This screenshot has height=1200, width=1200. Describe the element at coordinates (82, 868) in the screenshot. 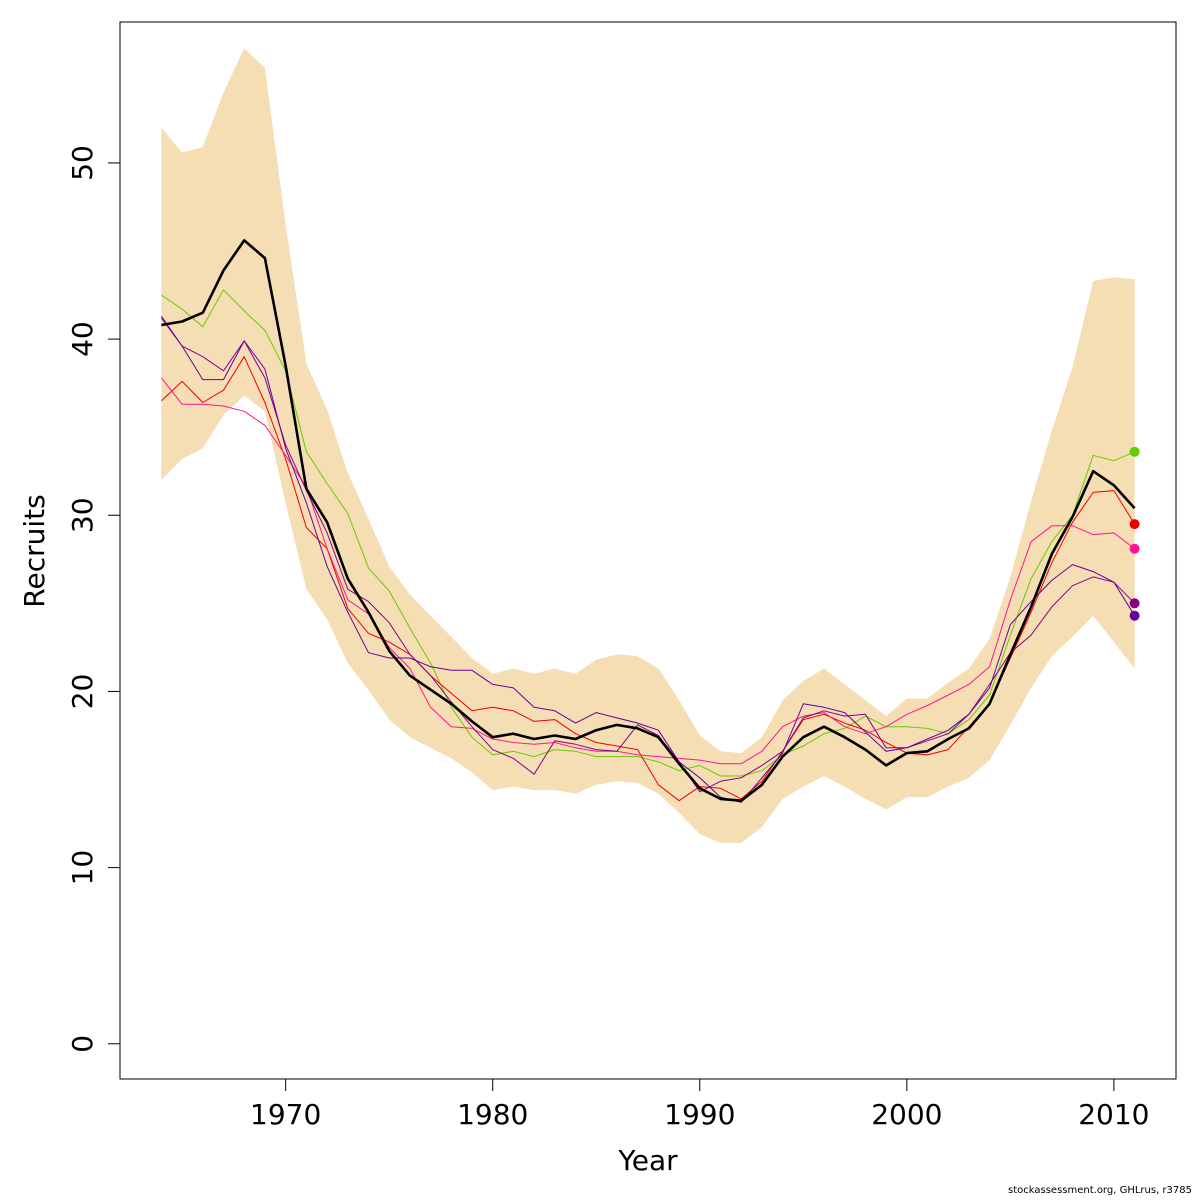

I see `y-tick-label: 10` at that location.